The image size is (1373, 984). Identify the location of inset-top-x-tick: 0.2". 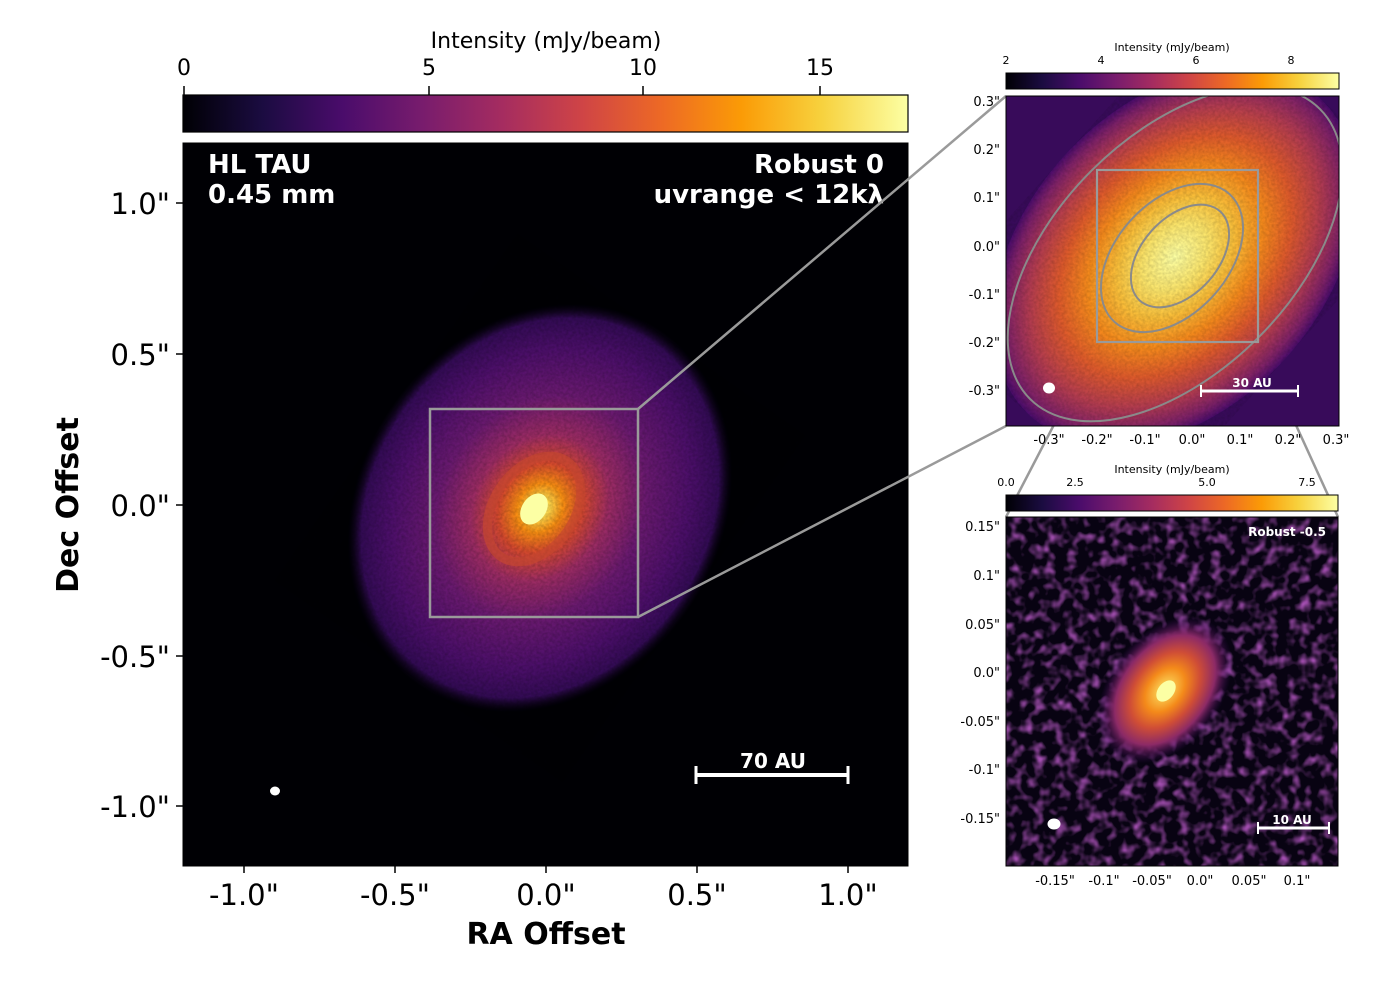
(1288, 440).